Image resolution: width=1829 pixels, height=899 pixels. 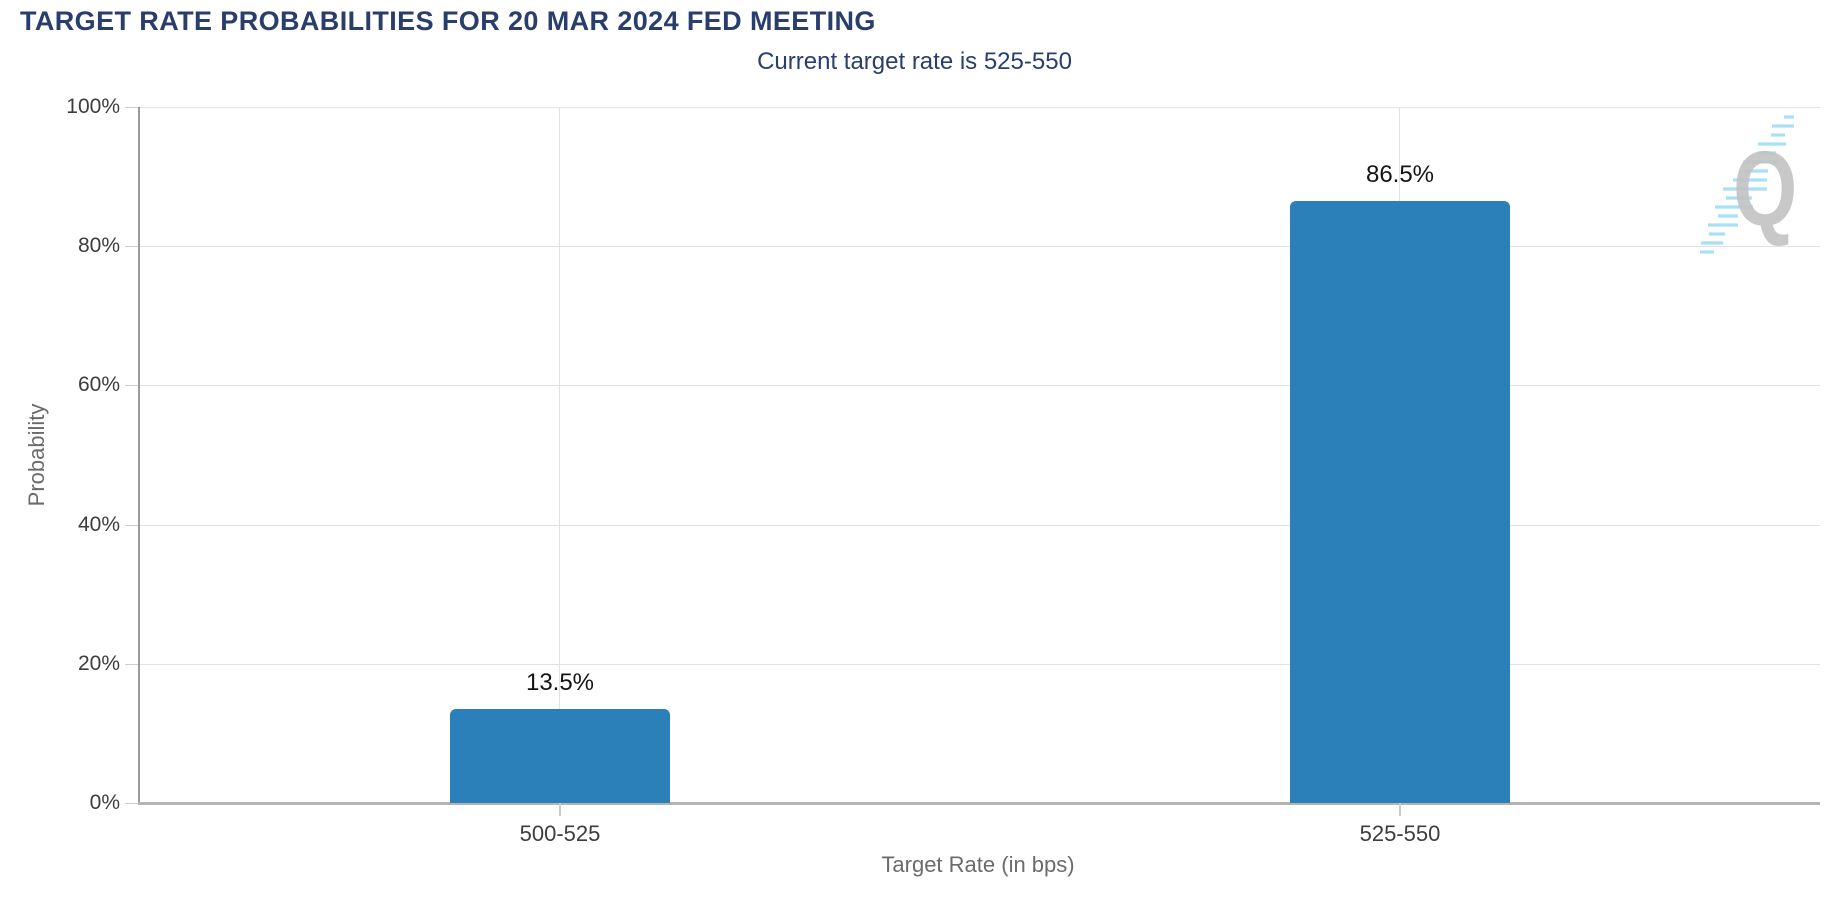 I want to click on y-axis-title: Probability, so click(x=36, y=455).